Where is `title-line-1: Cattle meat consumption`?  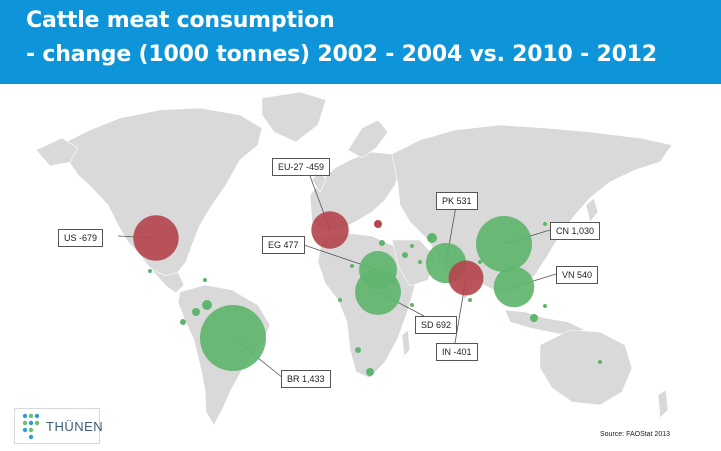
title-line-1: Cattle meat consumption is located at coordinates (180, 20).